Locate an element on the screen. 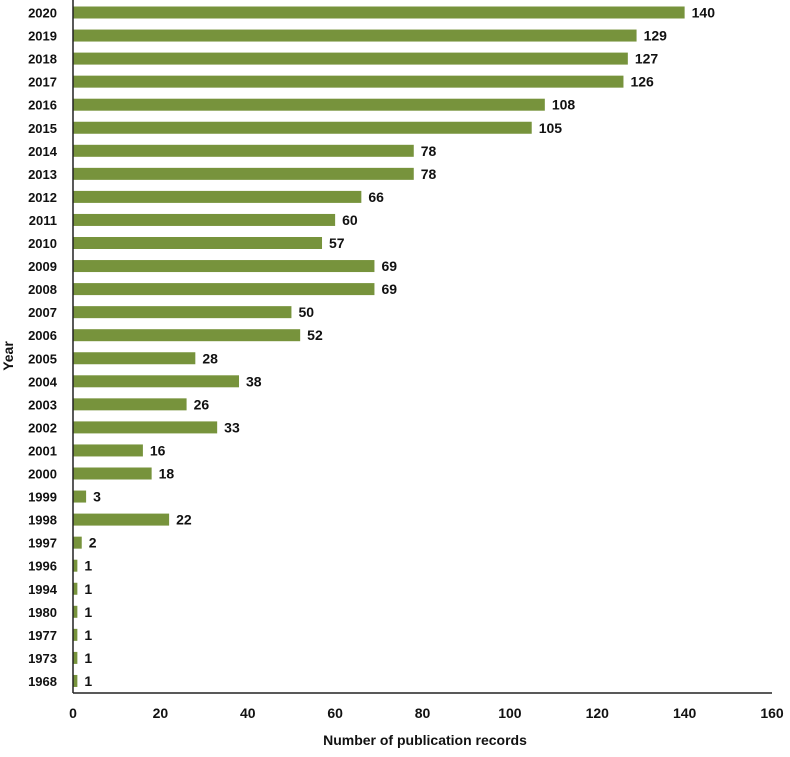 This screenshot has height=757, width=790. category-label-2015: 2015 is located at coordinates (42, 128).